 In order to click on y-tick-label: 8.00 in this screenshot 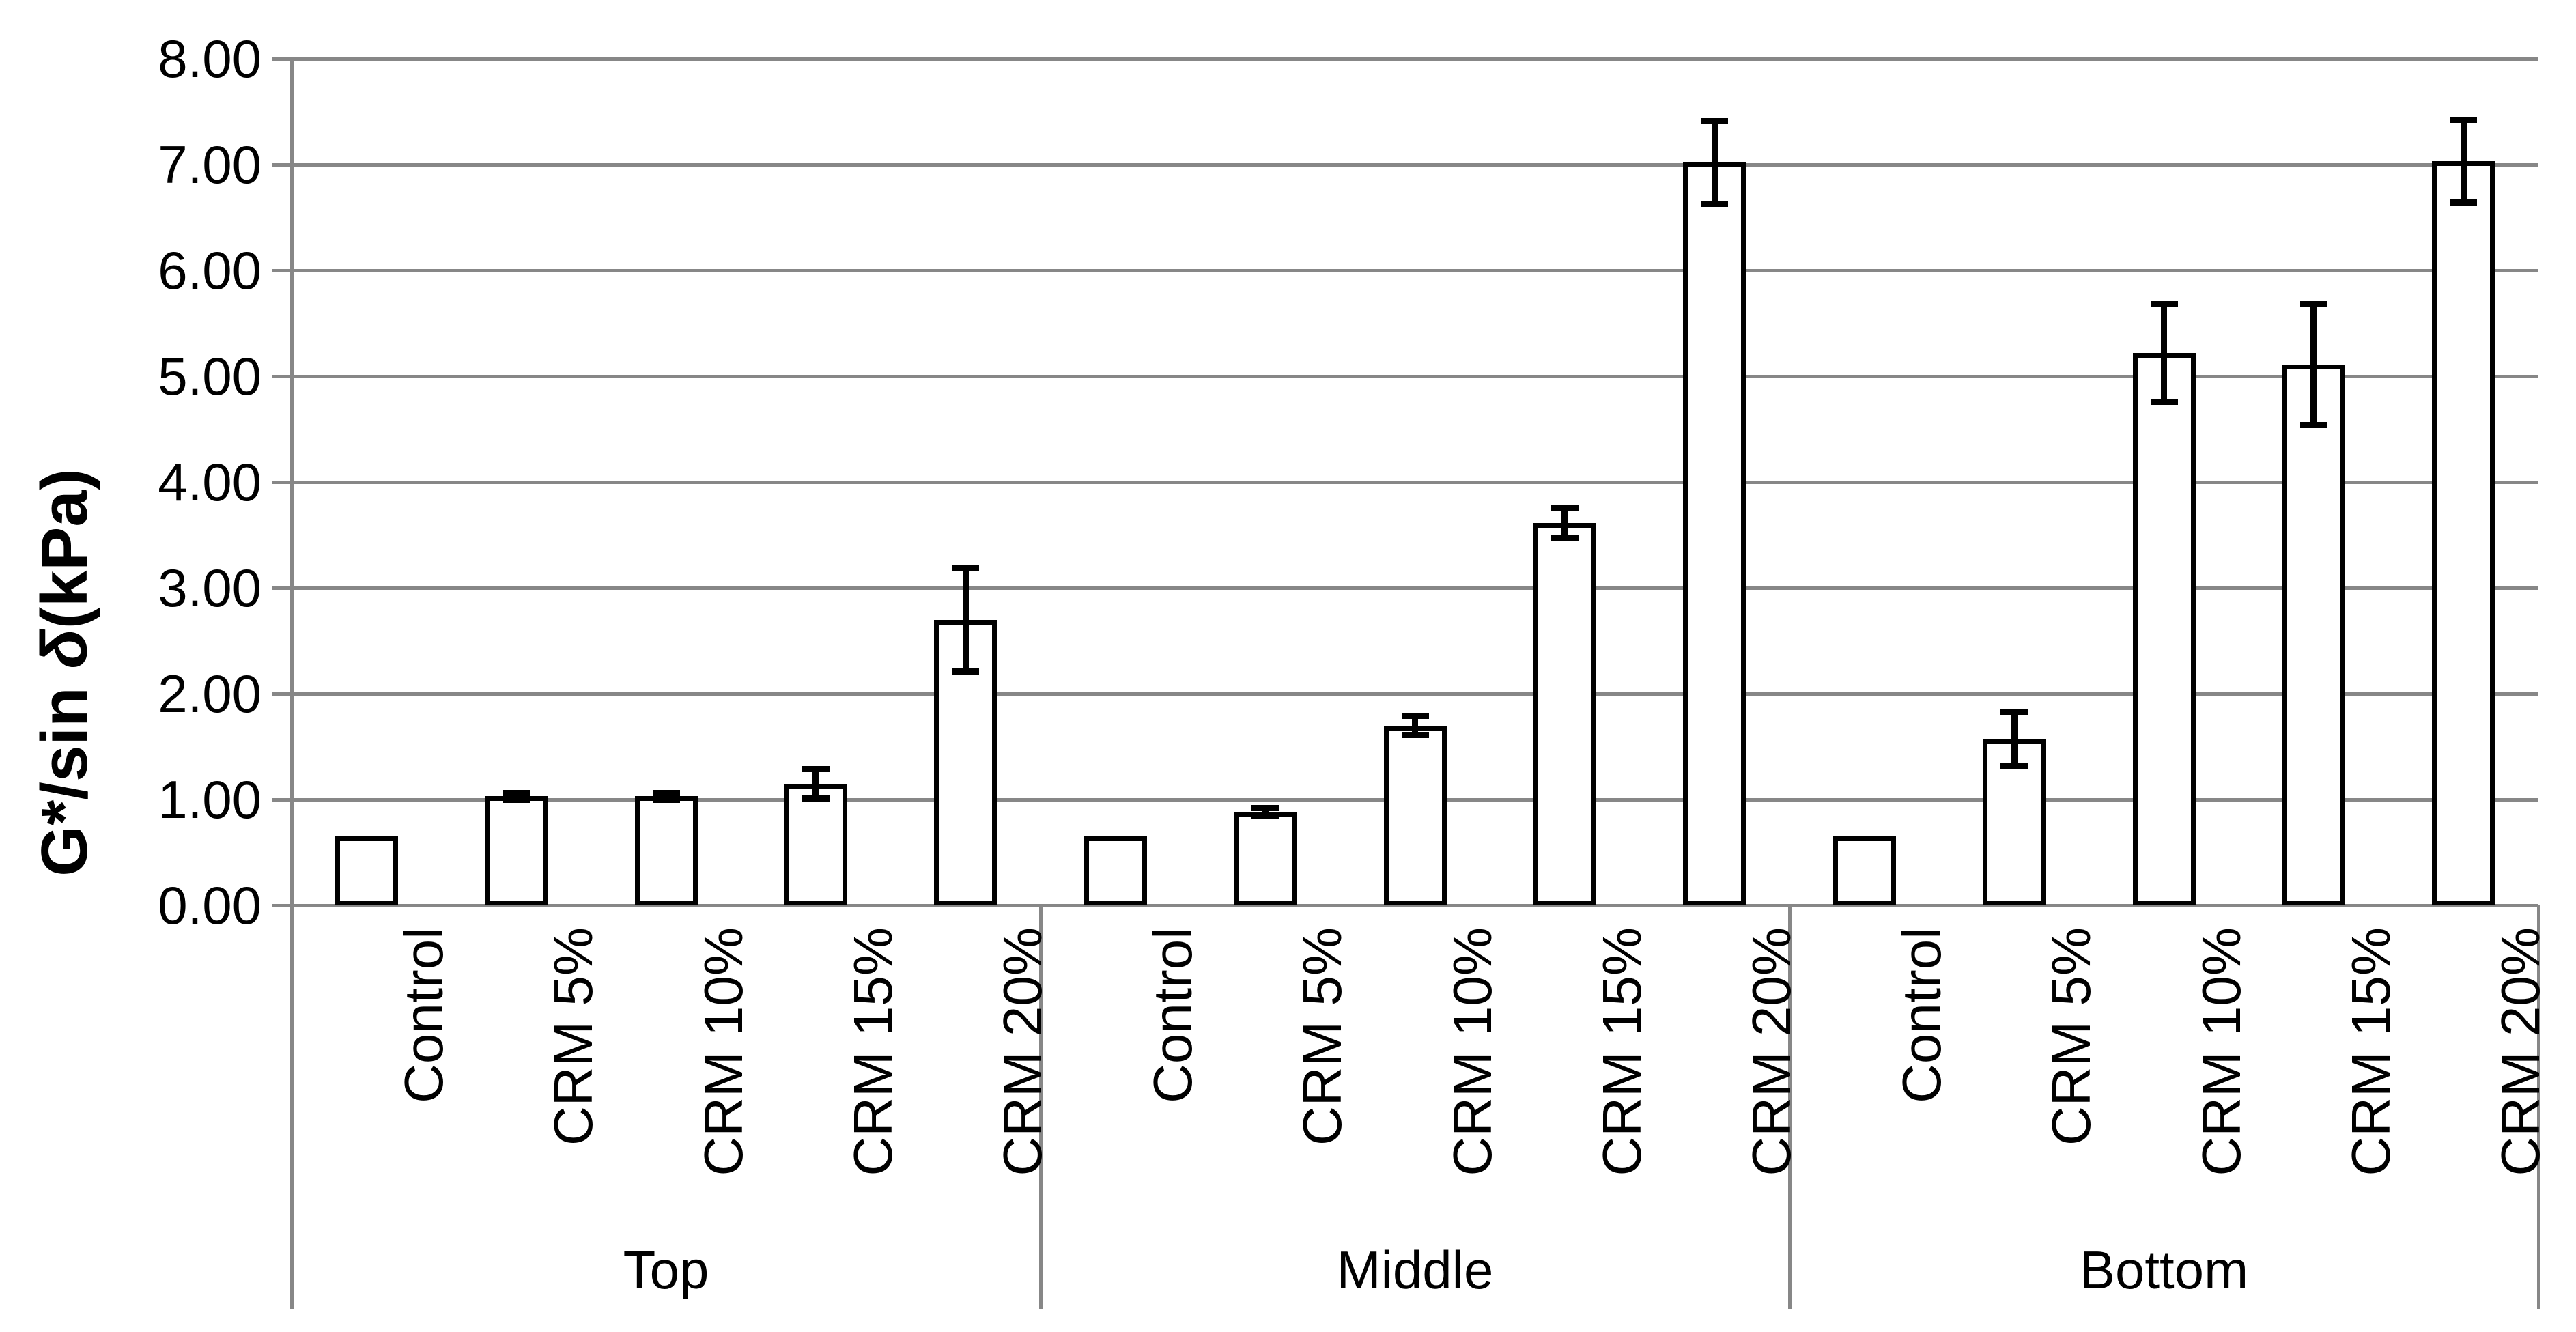, I will do `click(209, 59)`.